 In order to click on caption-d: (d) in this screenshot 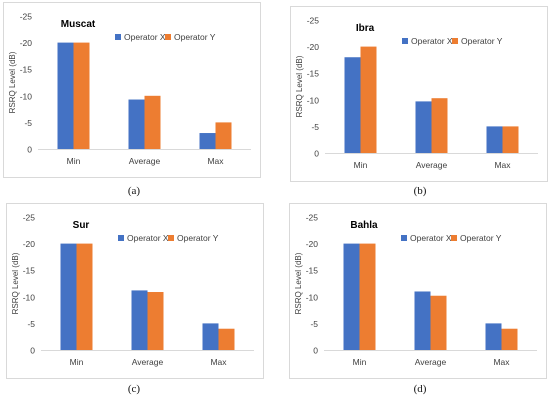, I will do `click(420, 389)`.